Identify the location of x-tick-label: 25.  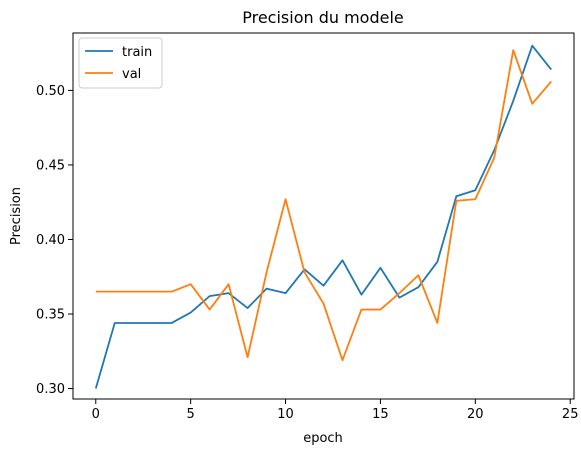
(570, 414).